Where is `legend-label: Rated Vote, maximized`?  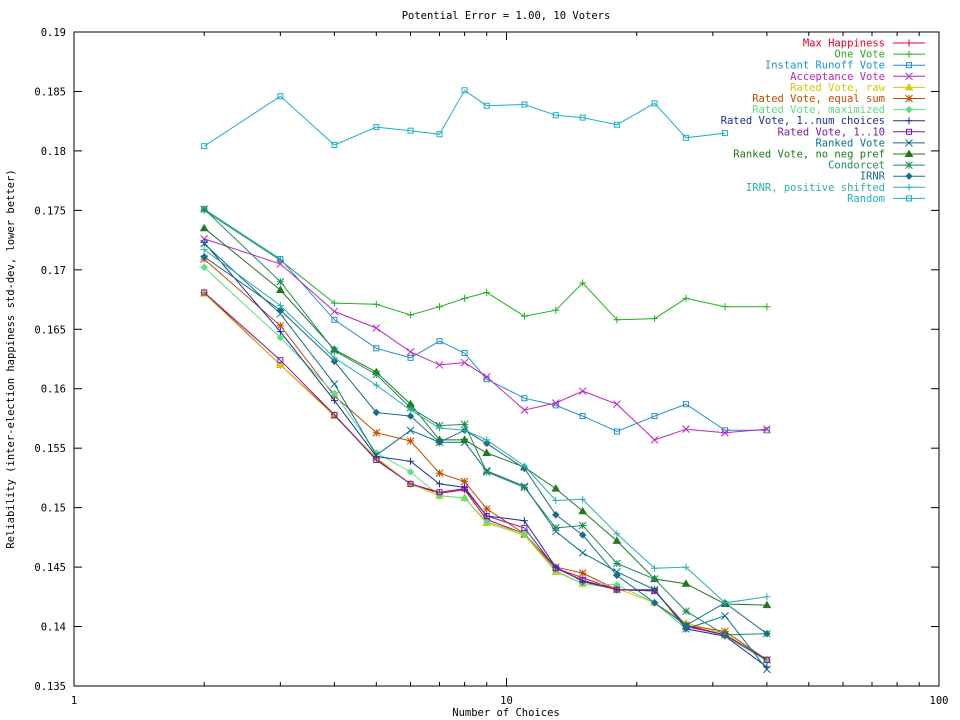
legend-label: Rated Vote, maximized is located at coordinates (818, 110).